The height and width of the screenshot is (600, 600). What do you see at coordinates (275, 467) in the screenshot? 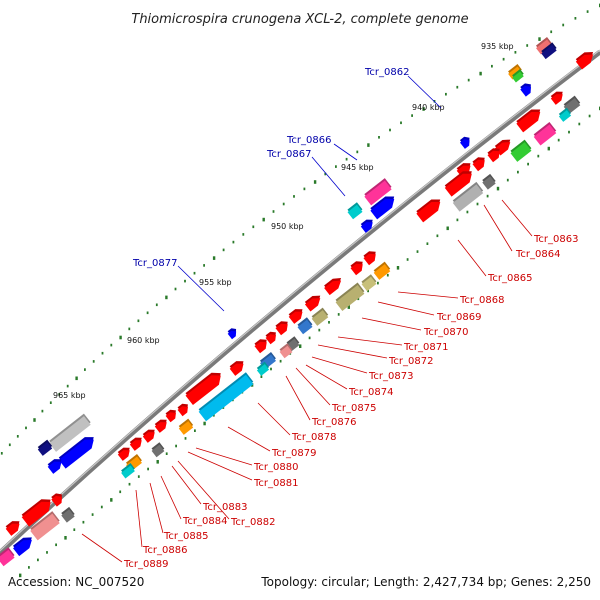
I see `gene-label: Tcr_0880` at bounding box center [275, 467].